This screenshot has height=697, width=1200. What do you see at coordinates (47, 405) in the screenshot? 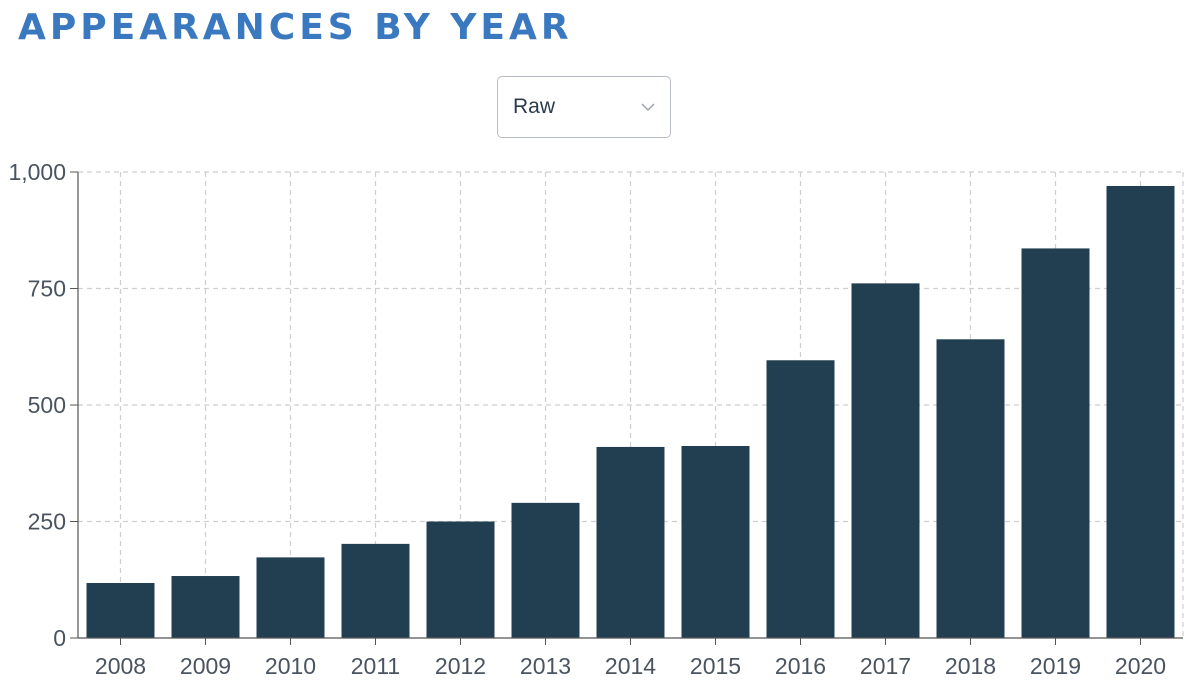
I see `y-tick-label: 500` at bounding box center [47, 405].